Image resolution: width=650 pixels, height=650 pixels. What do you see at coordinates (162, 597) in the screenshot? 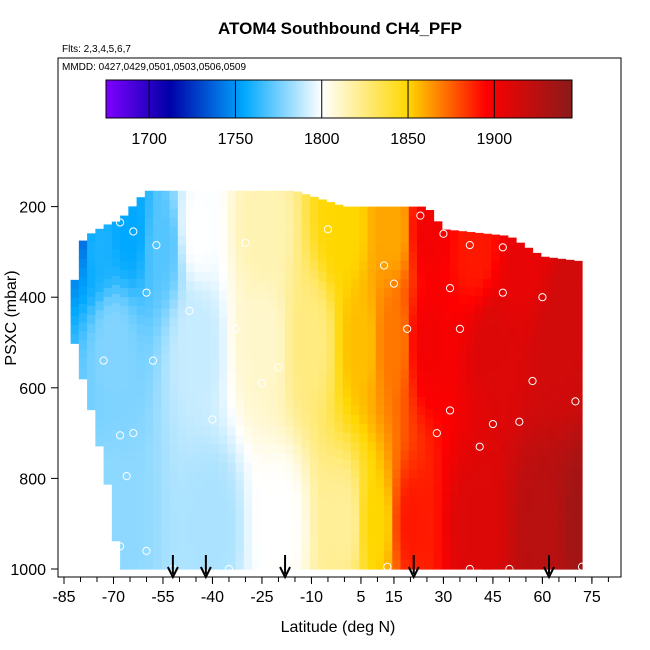
I see `x-tick-label: -55` at bounding box center [162, 597].